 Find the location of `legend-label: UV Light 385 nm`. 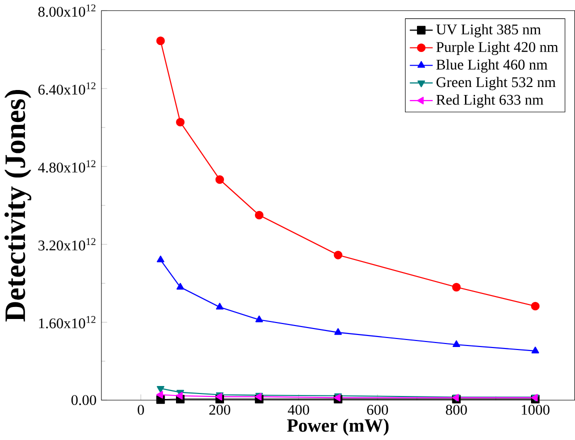

legend-label: UV Light 385 nm is located at coordinates (488, 31).